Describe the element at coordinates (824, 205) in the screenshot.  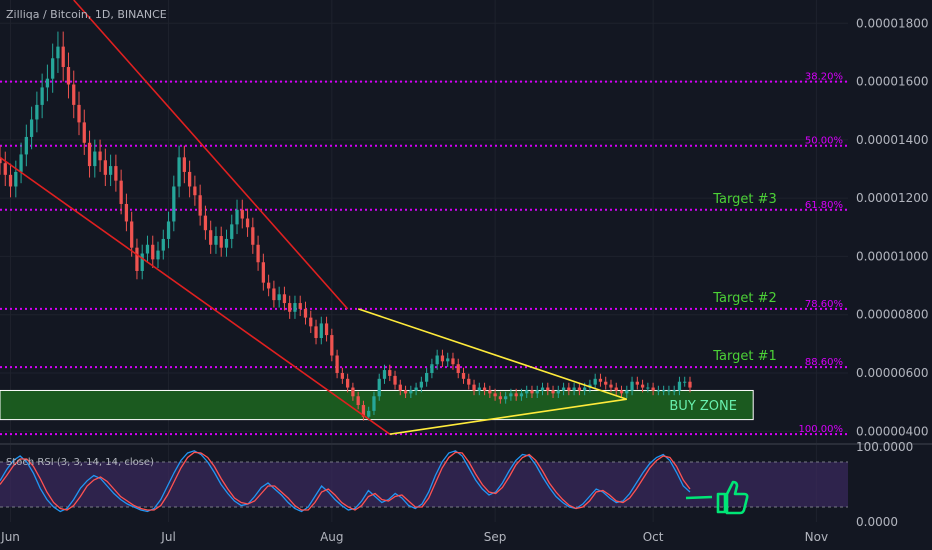
I see `fib-level-label: 61.80%` at that location.